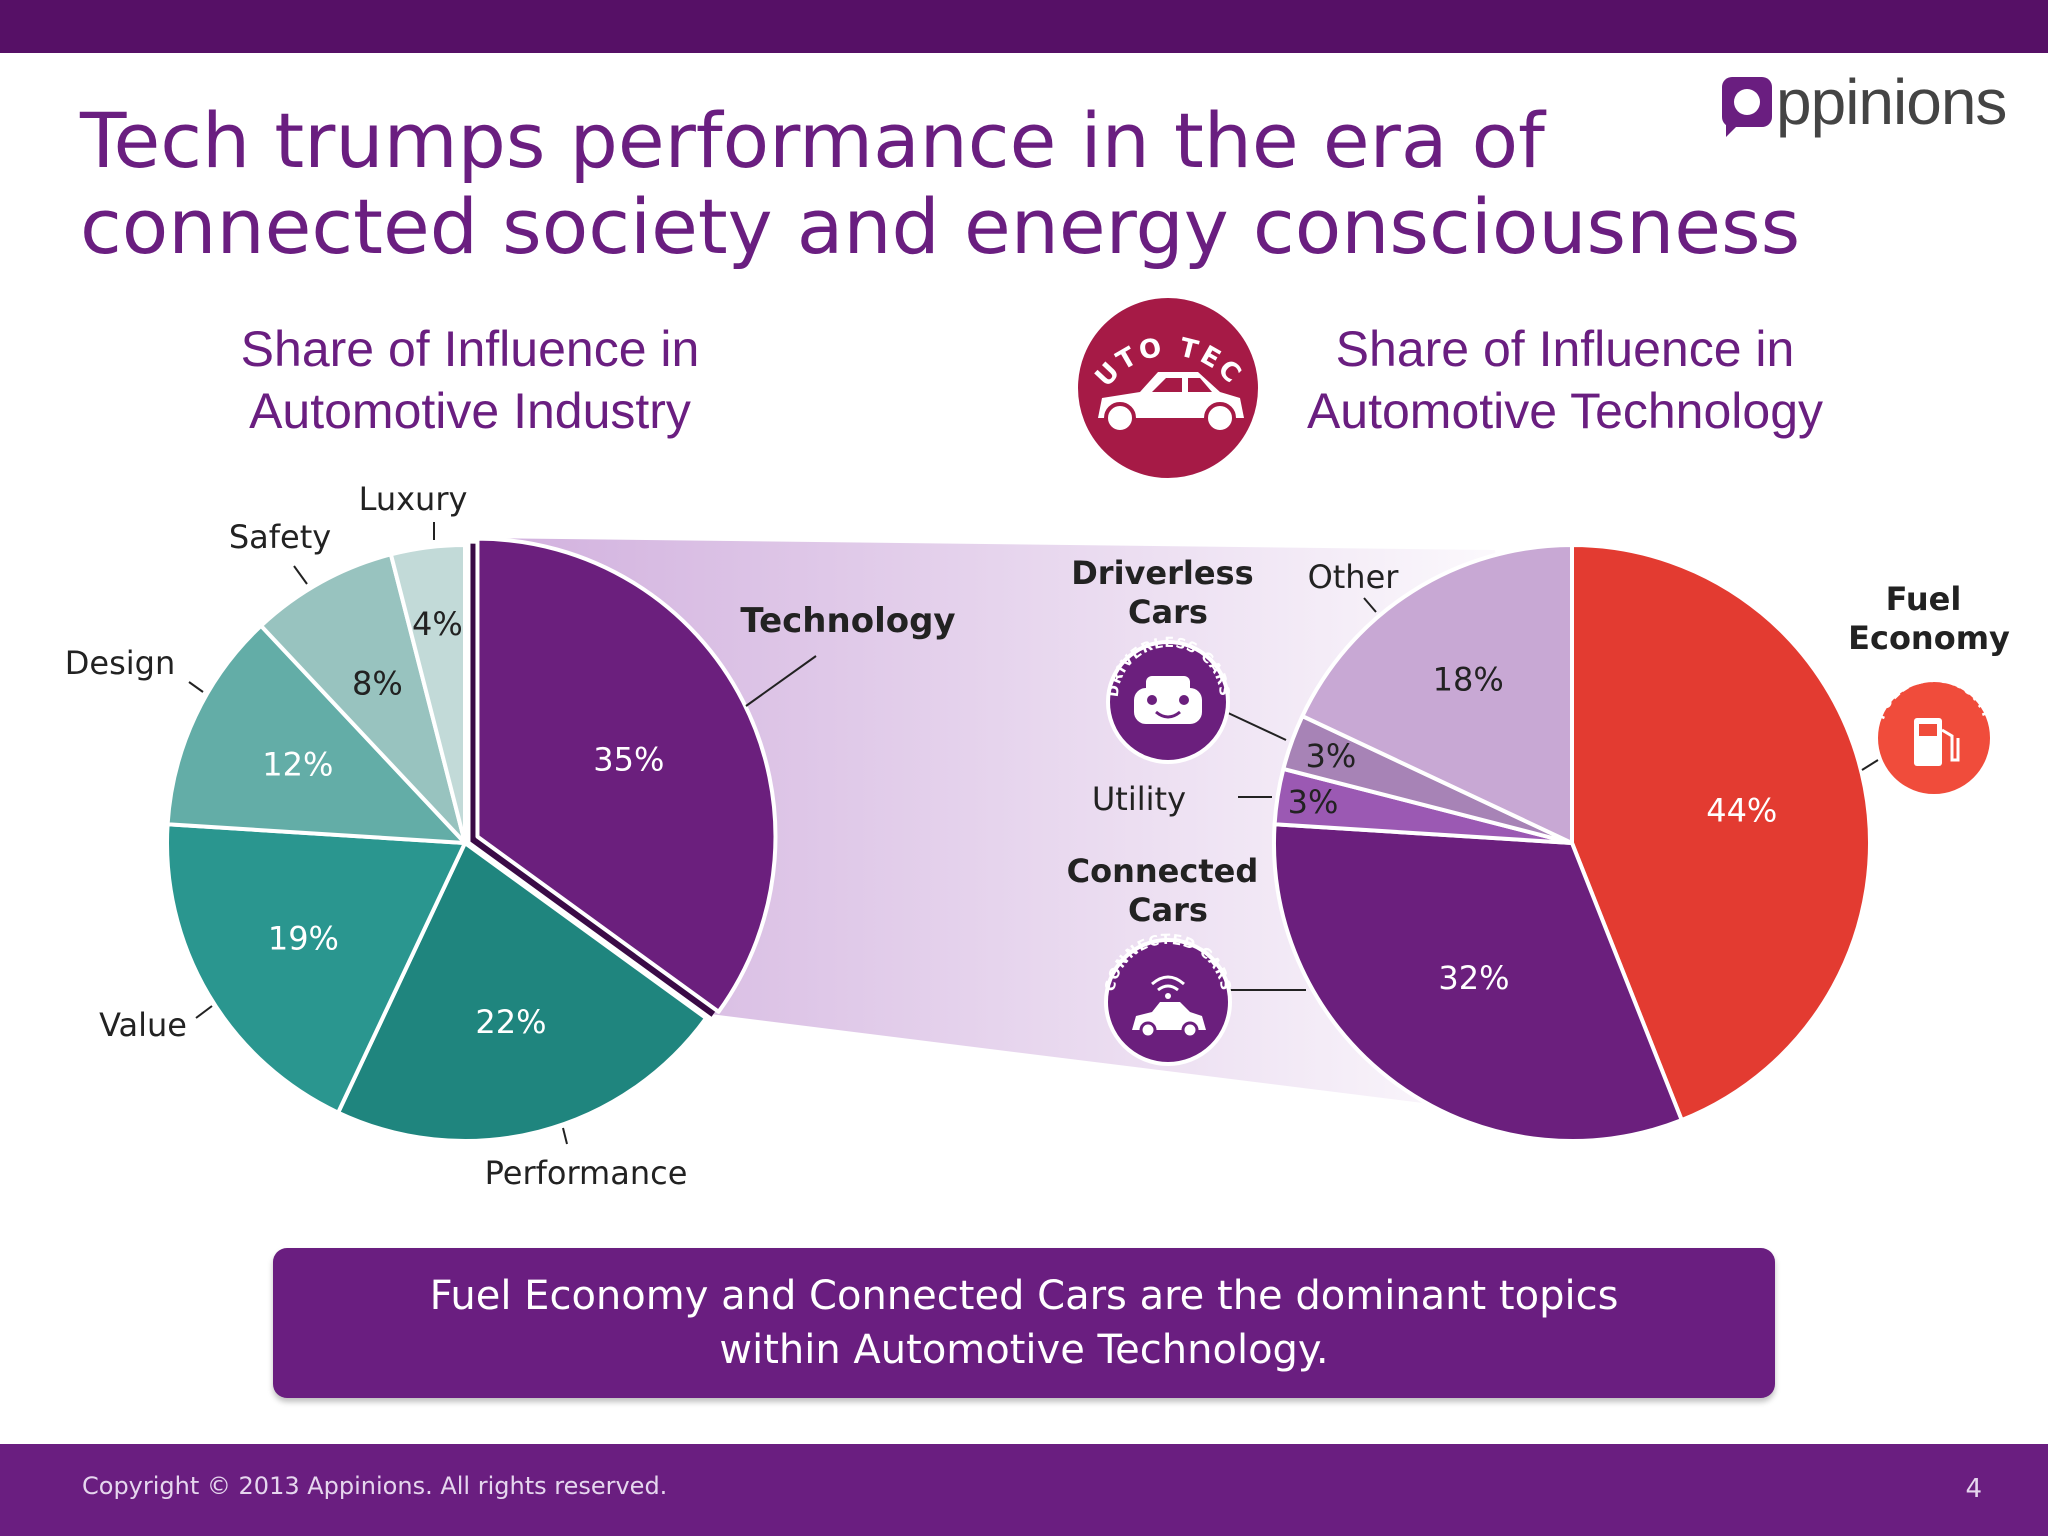 Image resolution: width=2048 pixels, height=1536 pixels. I want to click on appinions-logo: ppinions, so click(1872, 102).